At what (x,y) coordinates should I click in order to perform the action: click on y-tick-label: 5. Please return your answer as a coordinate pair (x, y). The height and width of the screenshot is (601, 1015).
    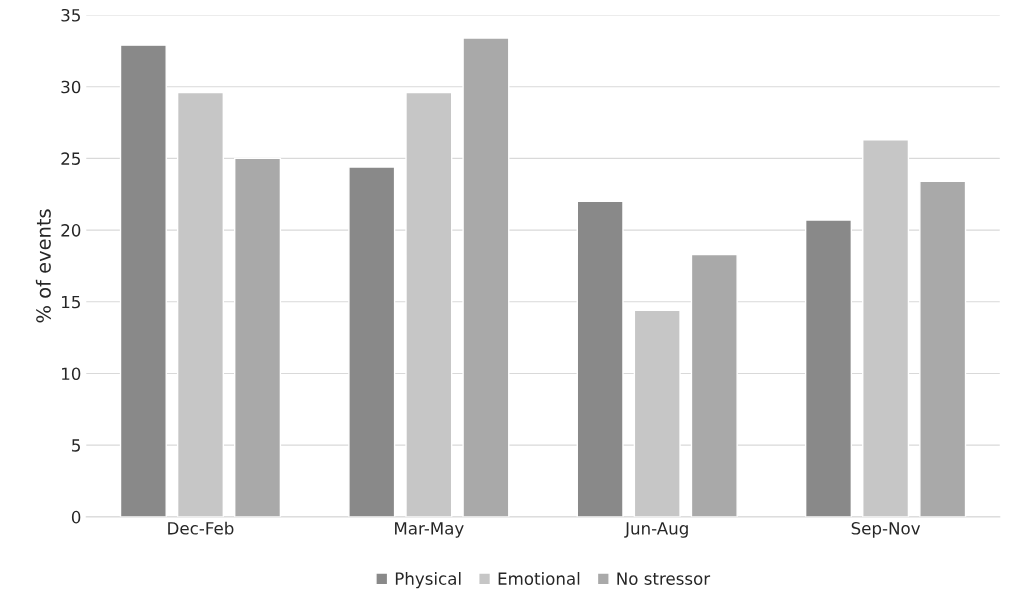
    Looking at the image, I should click on (76, 445).